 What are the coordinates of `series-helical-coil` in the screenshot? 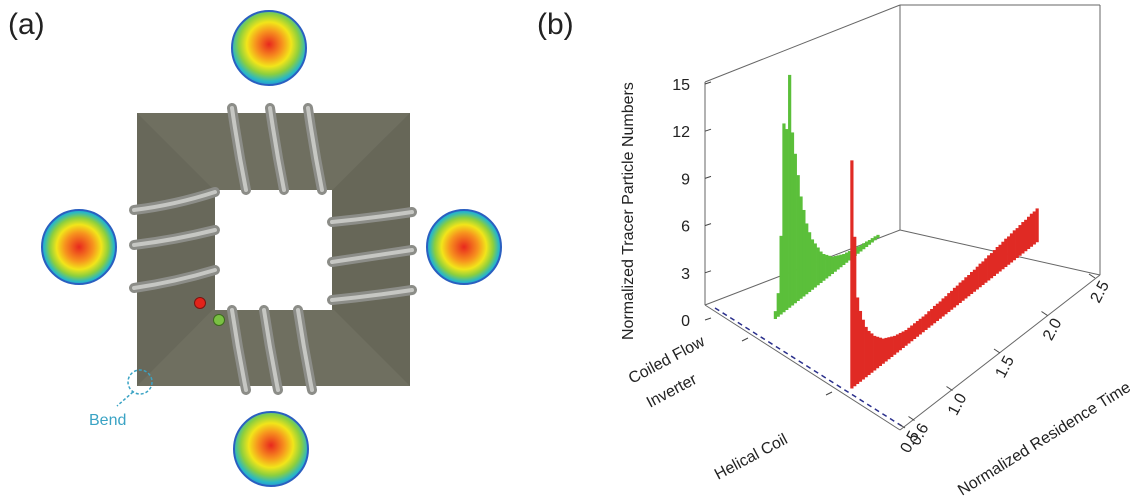 It's located at (944, 274).